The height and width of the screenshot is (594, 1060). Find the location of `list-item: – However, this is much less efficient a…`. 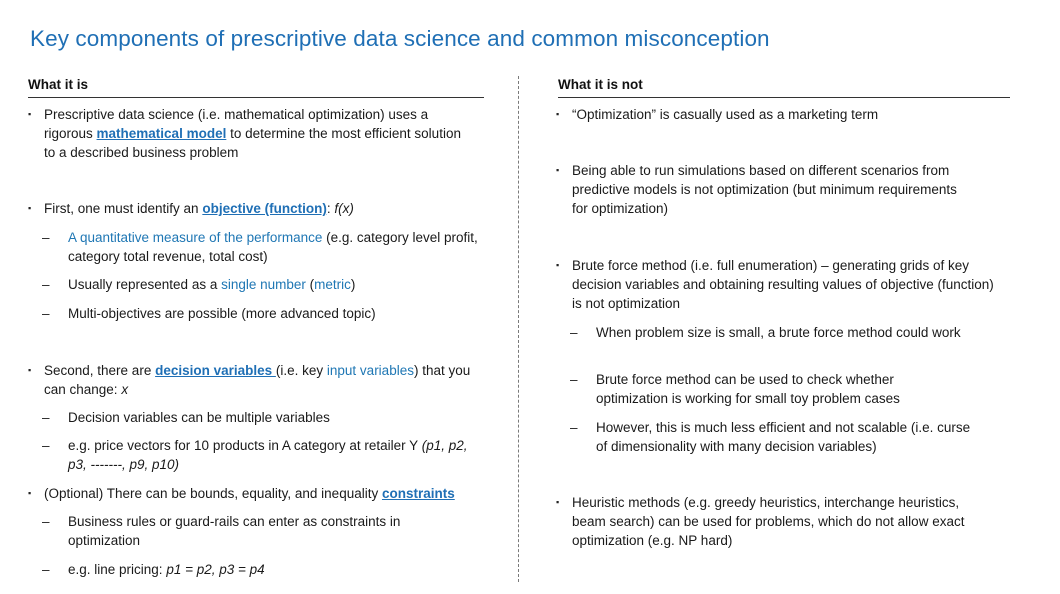

list-item: – However, this is much less efficient a… is located at coordinates (786, 437).